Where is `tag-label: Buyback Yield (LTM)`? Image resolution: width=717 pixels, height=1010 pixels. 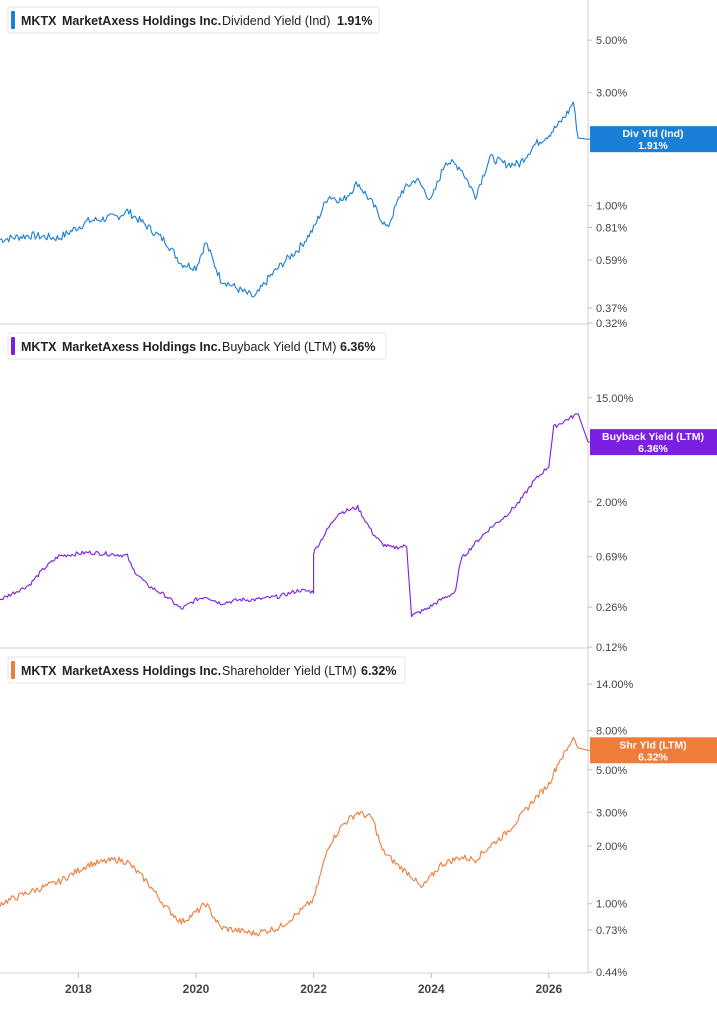 tag-label: Buyback Yield (LTM) is located at coordinates (653, 437).